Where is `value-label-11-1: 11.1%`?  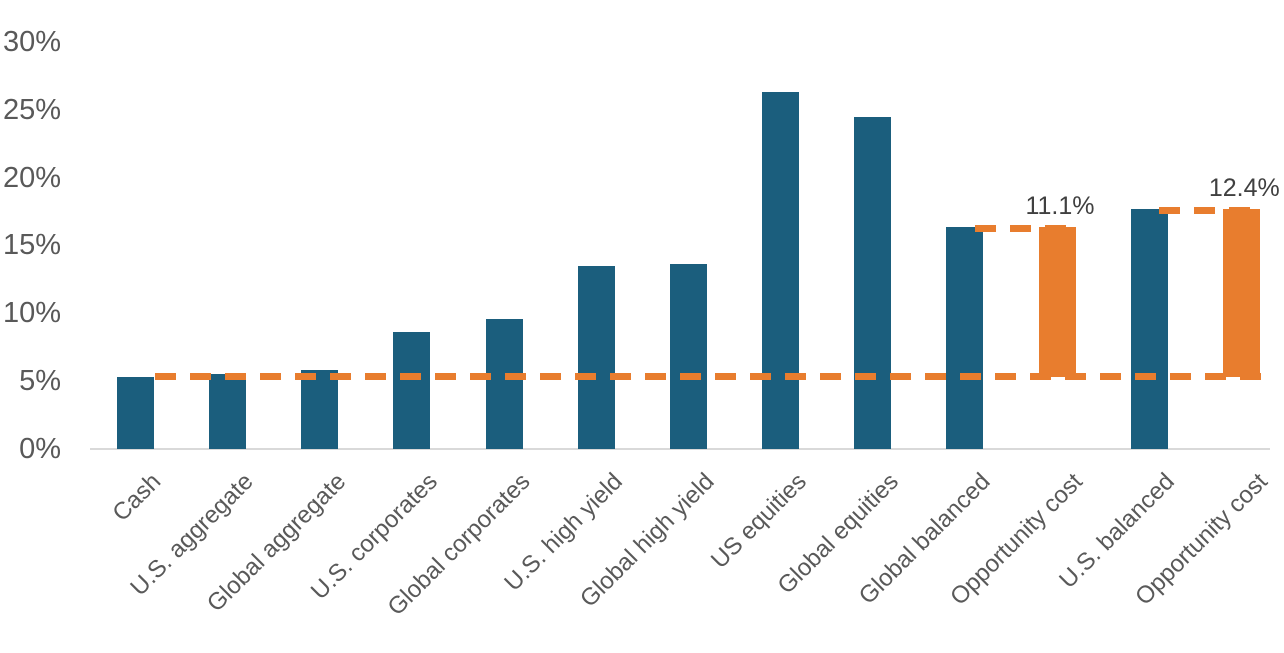
value-label-11-1: 11.1% is located at coordinates (1060, 205).